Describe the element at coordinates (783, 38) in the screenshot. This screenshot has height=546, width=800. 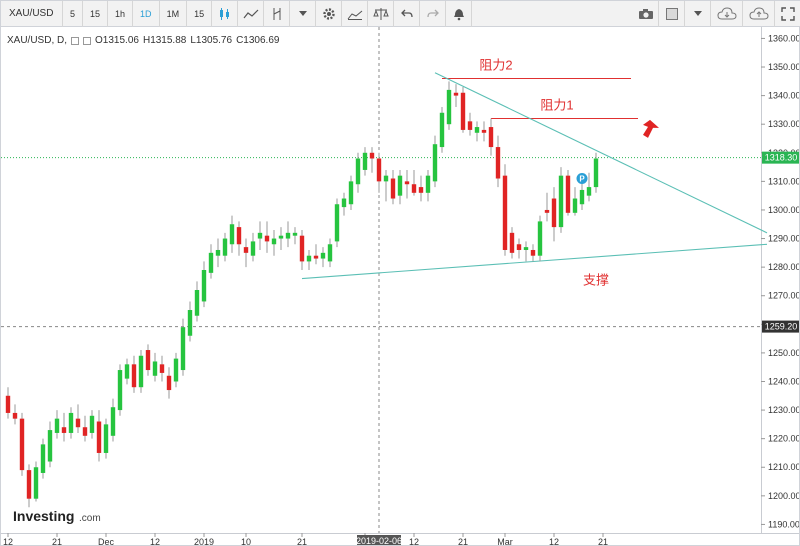
I see `y-tick-label: 1360.00` at that location.